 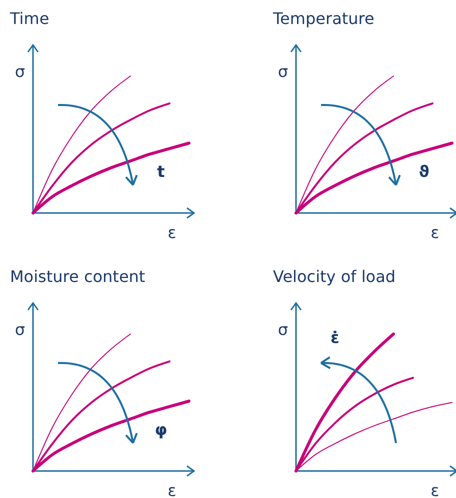 I want to click on annotation: ϑ, so click(x=424, y=171).